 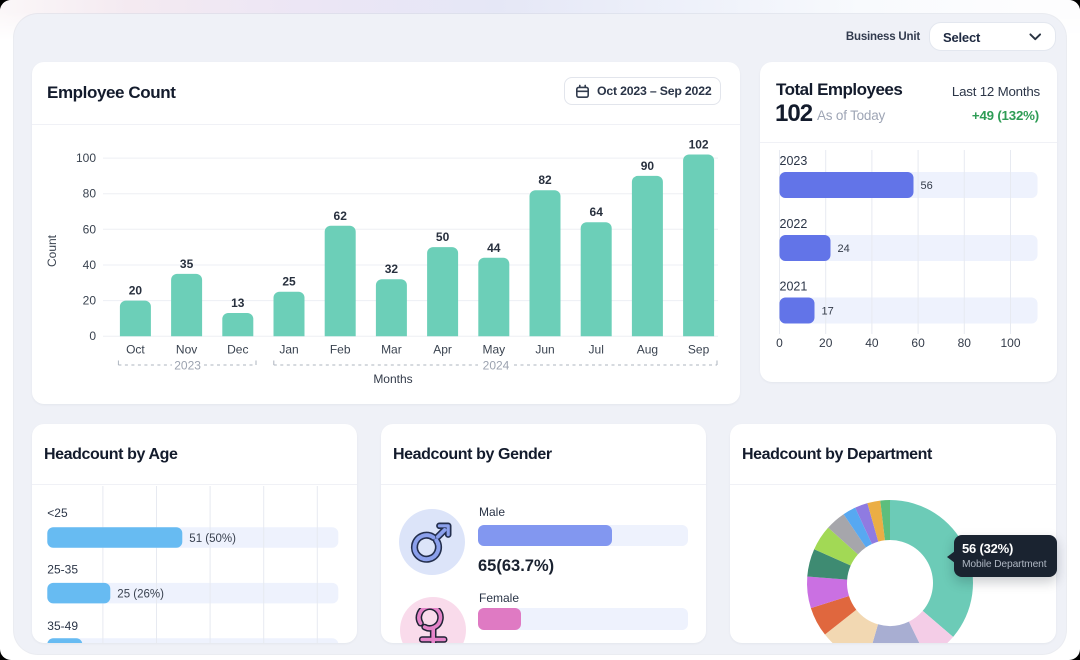 I want to click on svg-text: Feb, so click(x=340, y=350).